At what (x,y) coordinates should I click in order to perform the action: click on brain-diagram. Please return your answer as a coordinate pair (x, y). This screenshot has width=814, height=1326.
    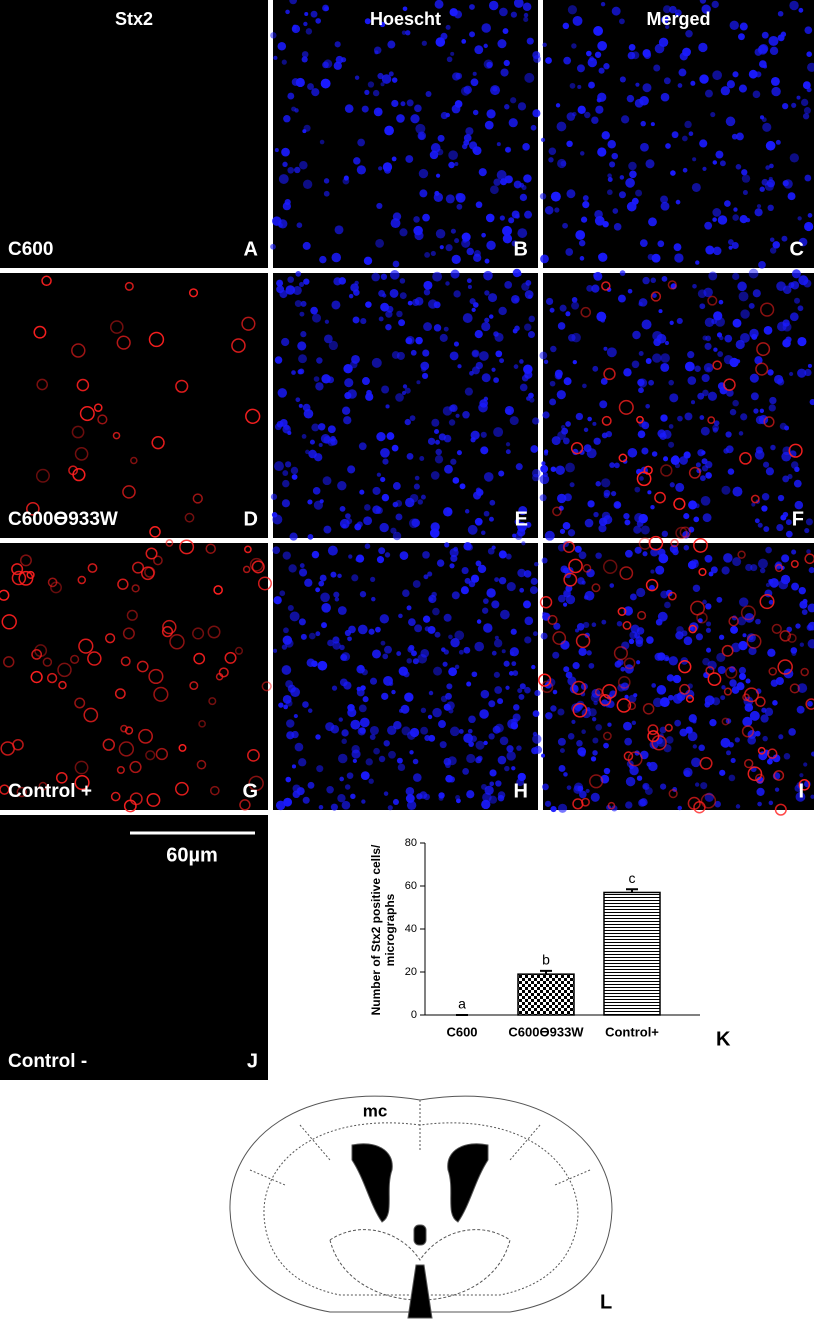
    Looking at the image, I should click on (421, 1207).